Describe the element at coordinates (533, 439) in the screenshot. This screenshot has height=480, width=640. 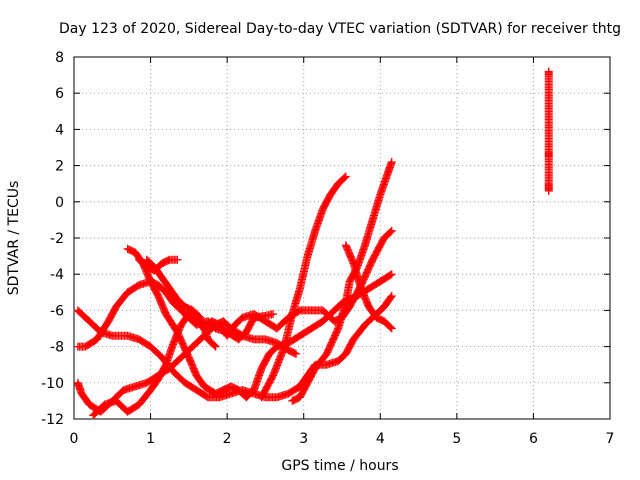
I see `x-tick-label: 6` at that location.